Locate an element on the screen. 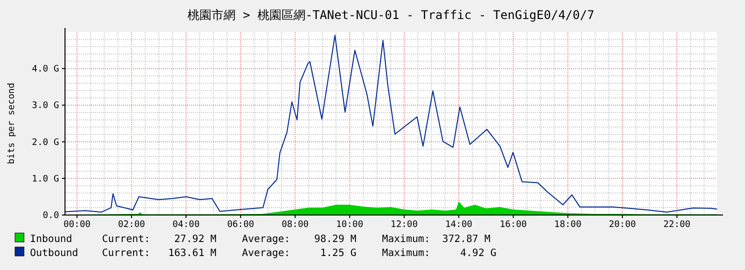  text: Average: 98.29 M is located at coordinates (299, 239).